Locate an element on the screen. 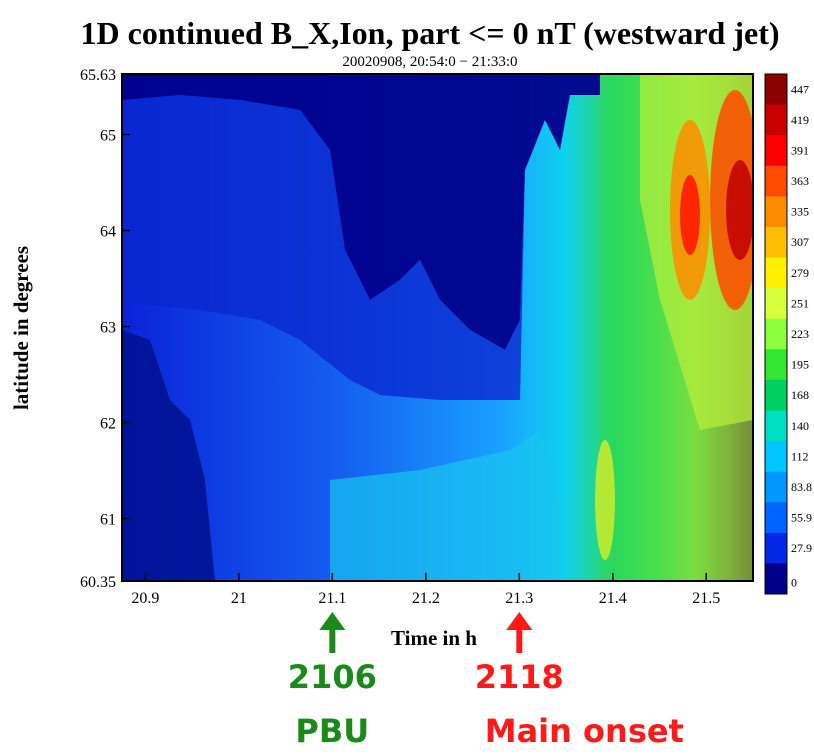  y-tick-label: 65.63 is located at coordinates (98, 75).